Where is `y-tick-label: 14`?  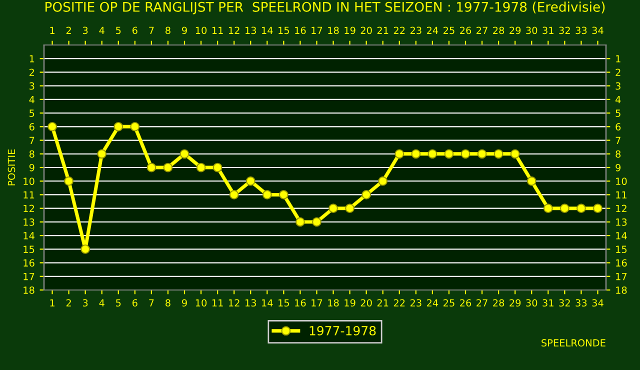 y-tick-label: 14 is located at coordinates (29, 236).